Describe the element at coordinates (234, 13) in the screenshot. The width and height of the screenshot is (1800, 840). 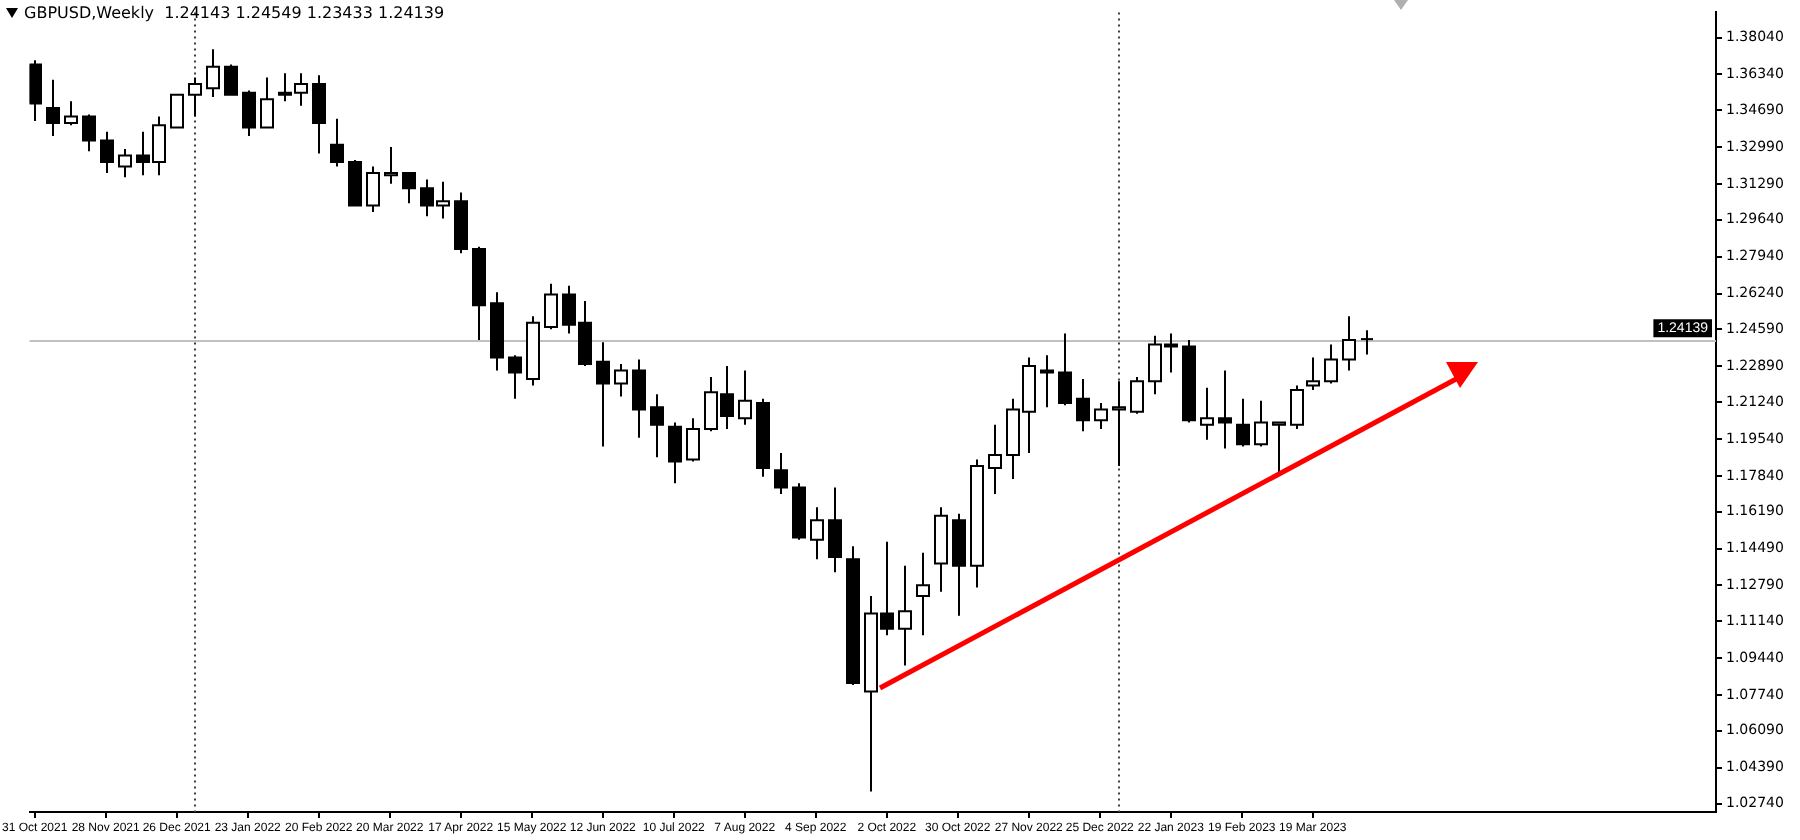
I see `chart-title: GBPUSD,Weekly 1.24143 1.24549 1.23433 1.24139` at that location.